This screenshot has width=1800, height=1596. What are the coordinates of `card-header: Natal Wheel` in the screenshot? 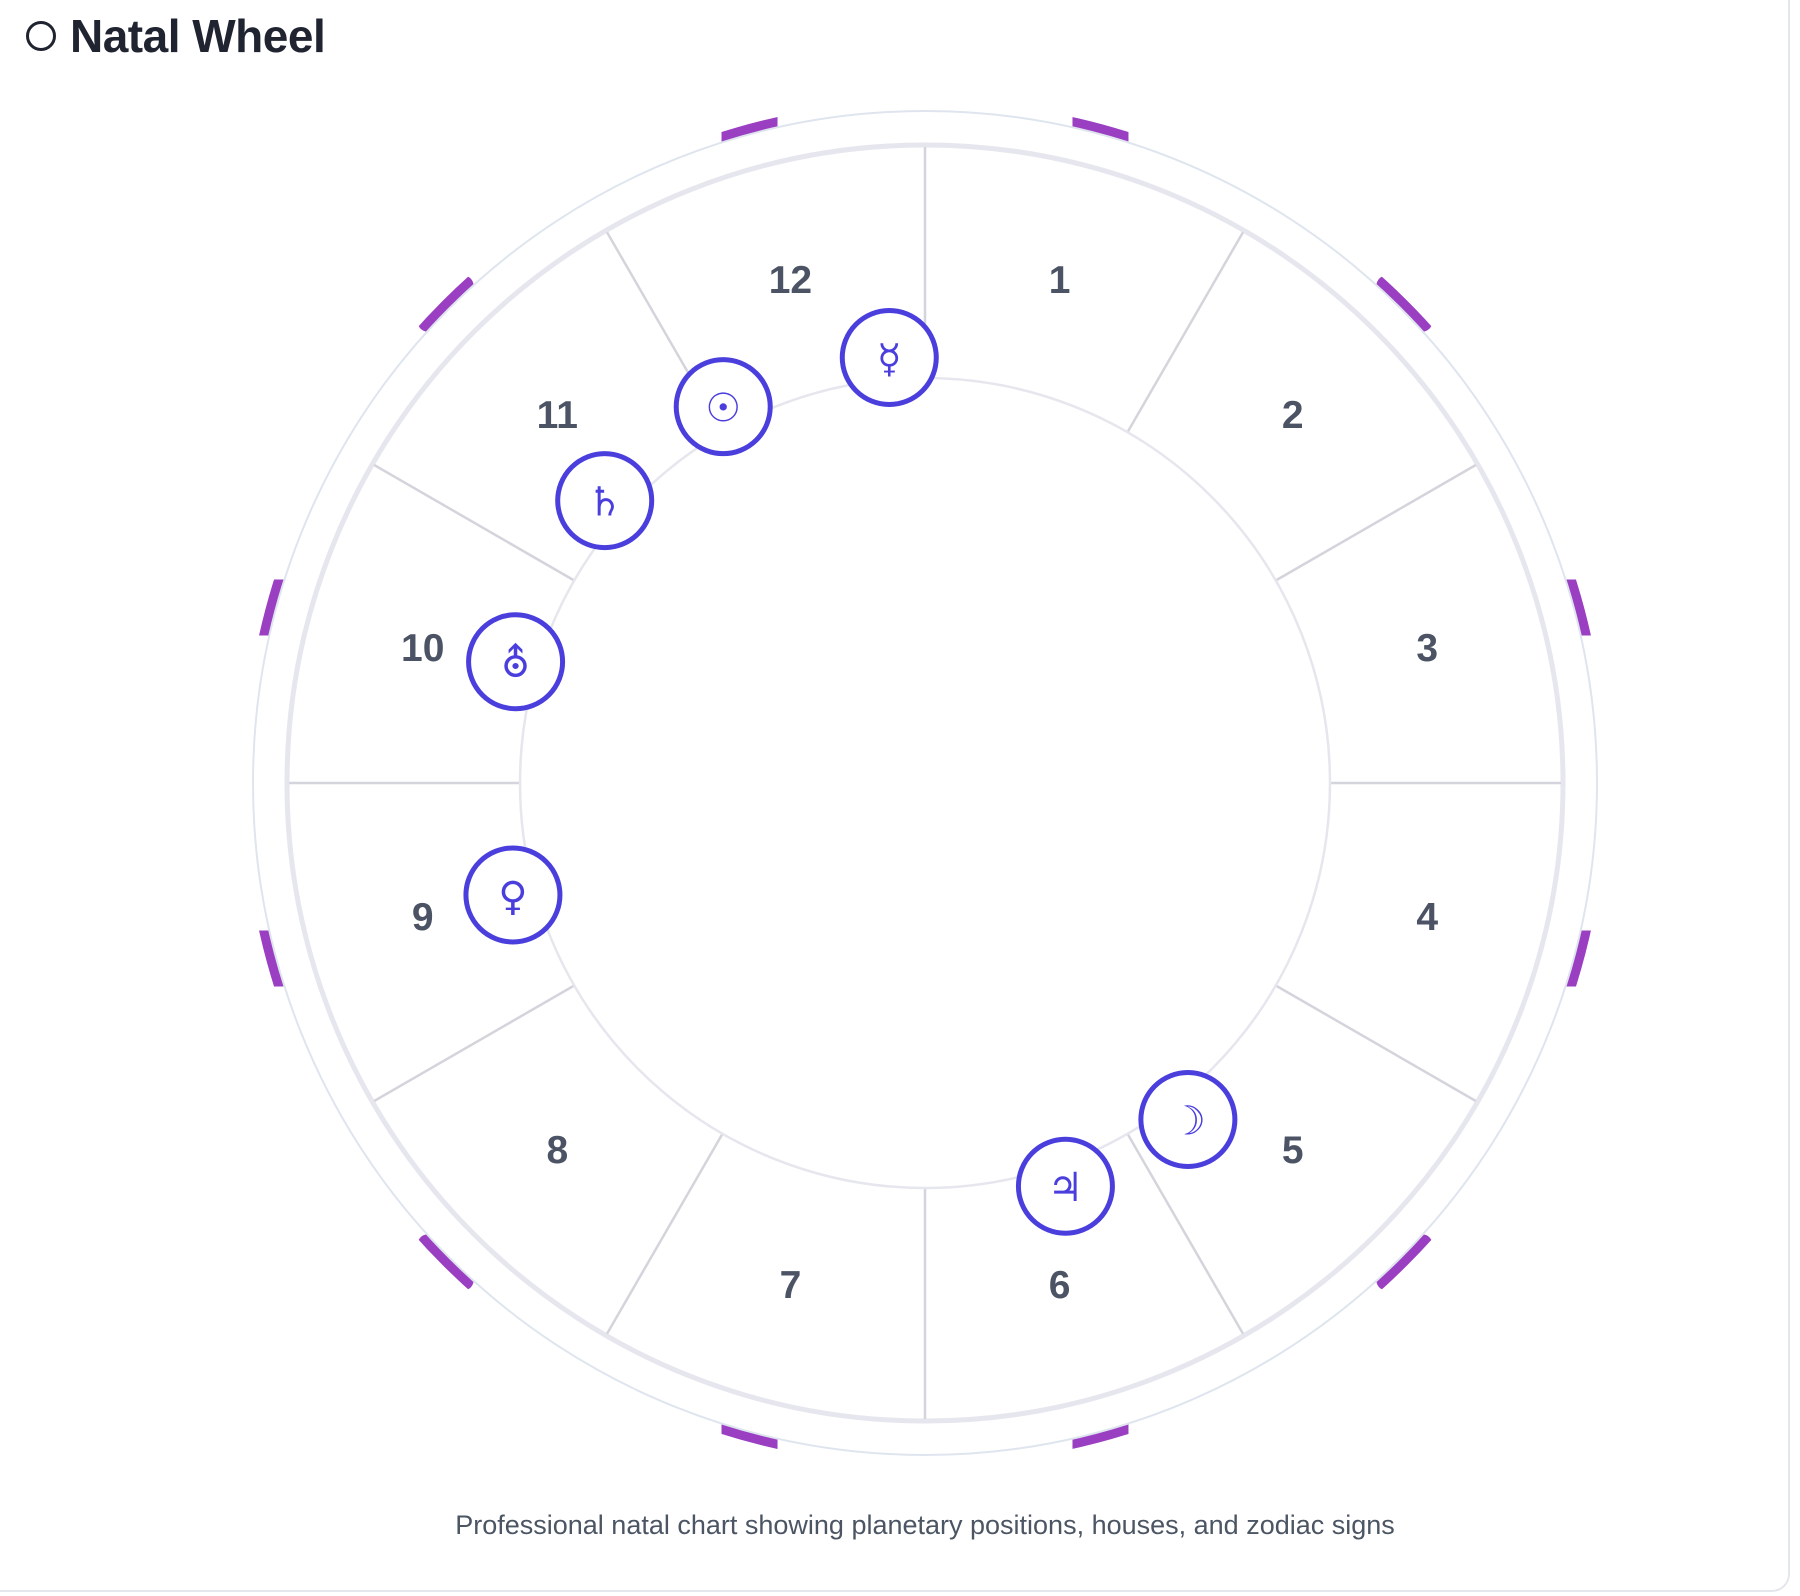 It's located at (176, 36).